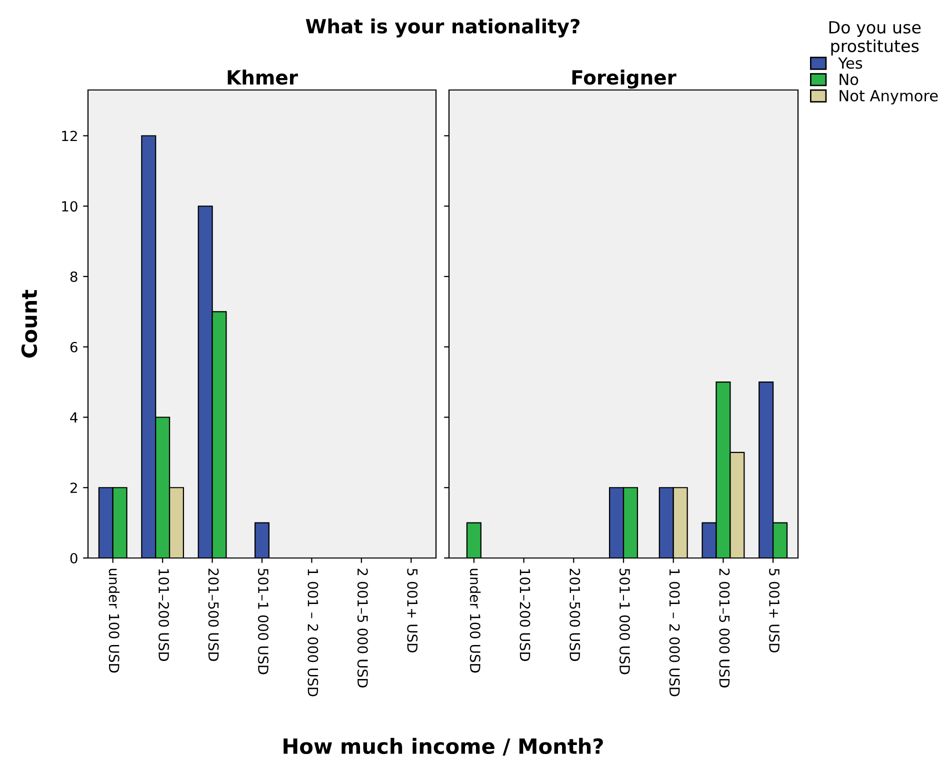 Image resolution: width=947 pixels, height=760 pixels. Describe the element at coordinates (69, 136) in the screenshot. I see `y-tick-label: 12` at that location.